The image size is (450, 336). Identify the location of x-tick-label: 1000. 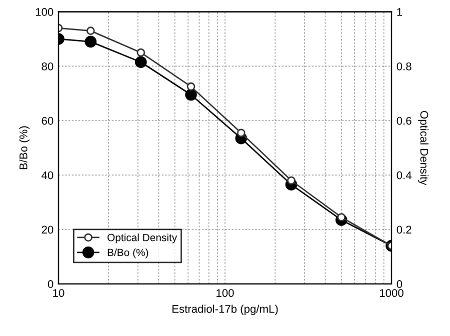
(392, 293).